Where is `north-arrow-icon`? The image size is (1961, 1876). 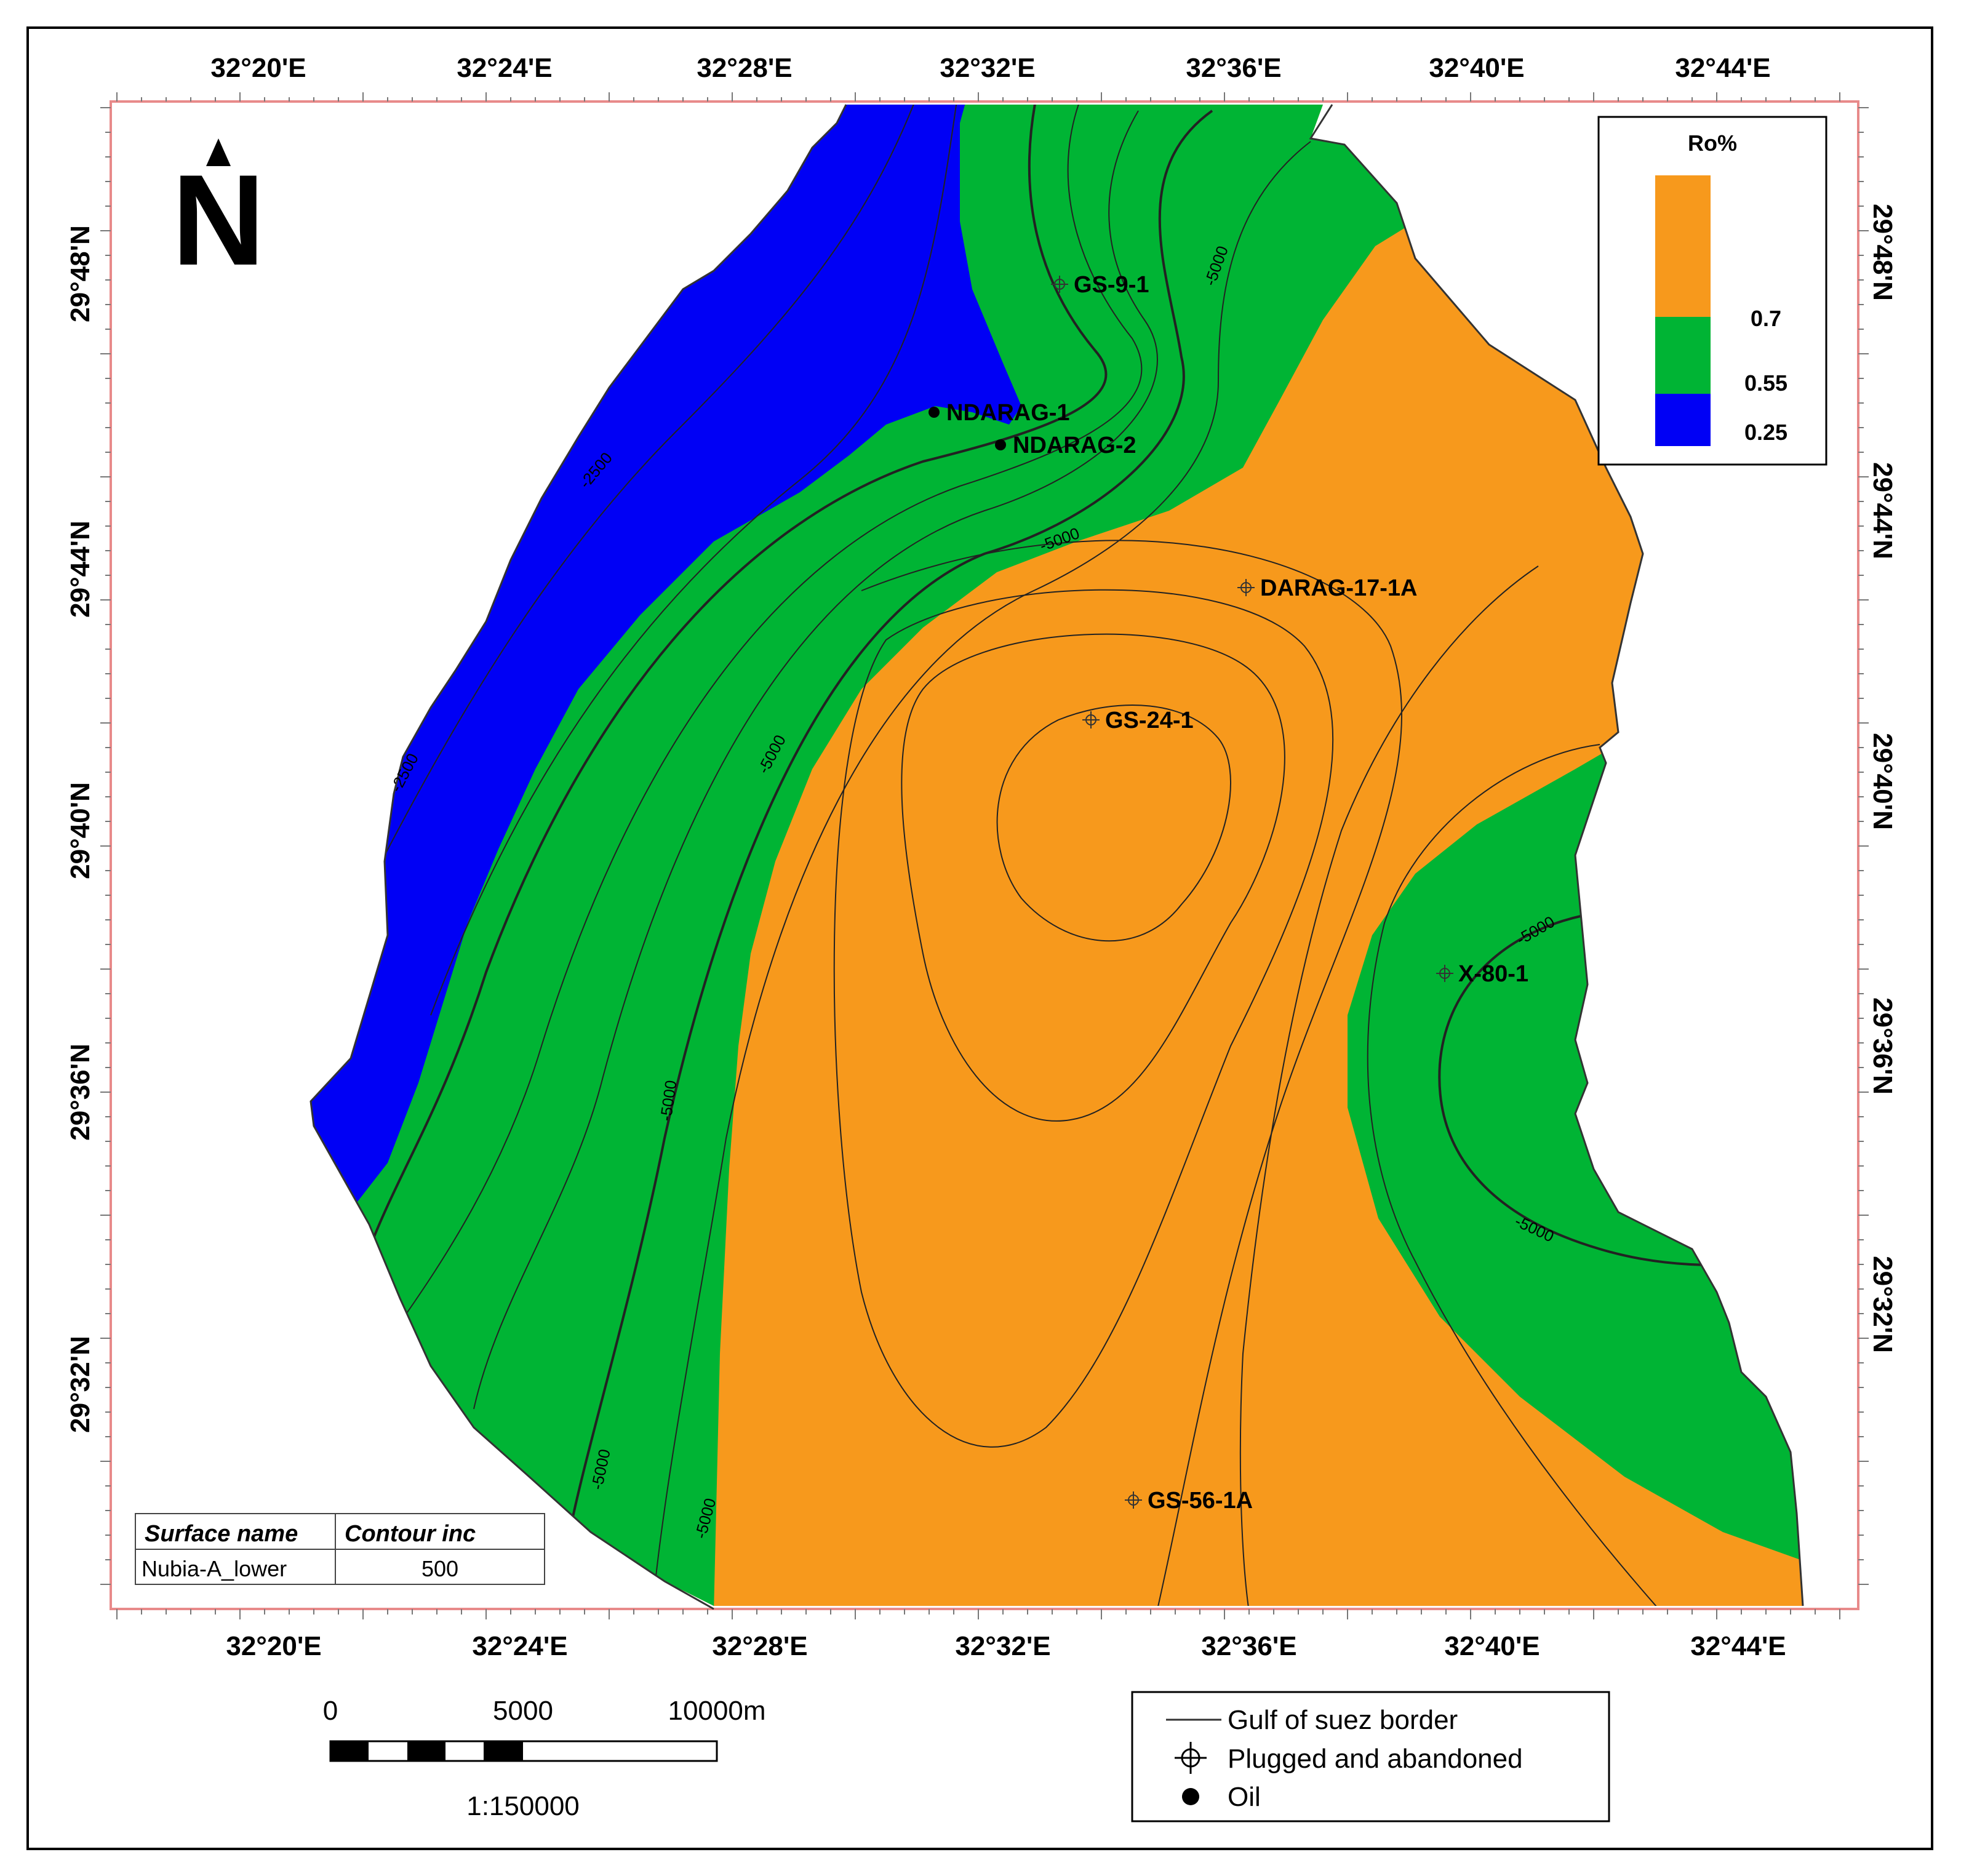
north-arrow-icon is located at coordinates (218, 152).